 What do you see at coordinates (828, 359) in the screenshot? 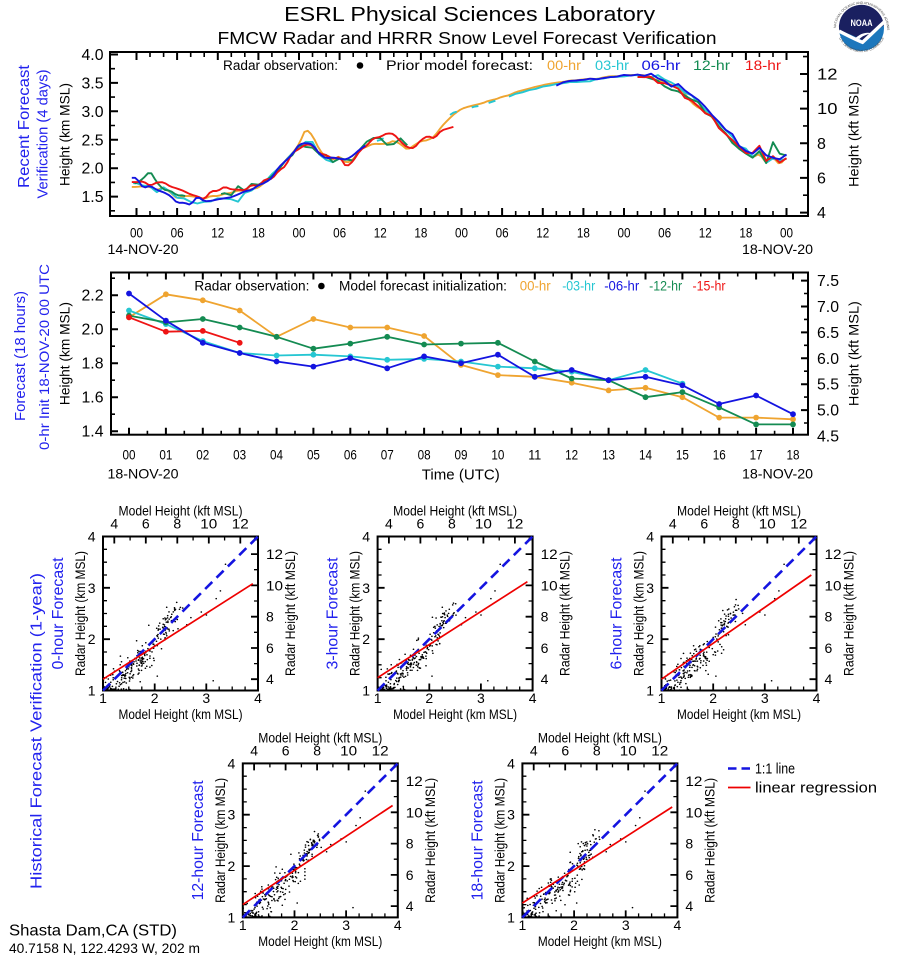
I see `svg-text: 6.0` at bounding box center [828, 359].